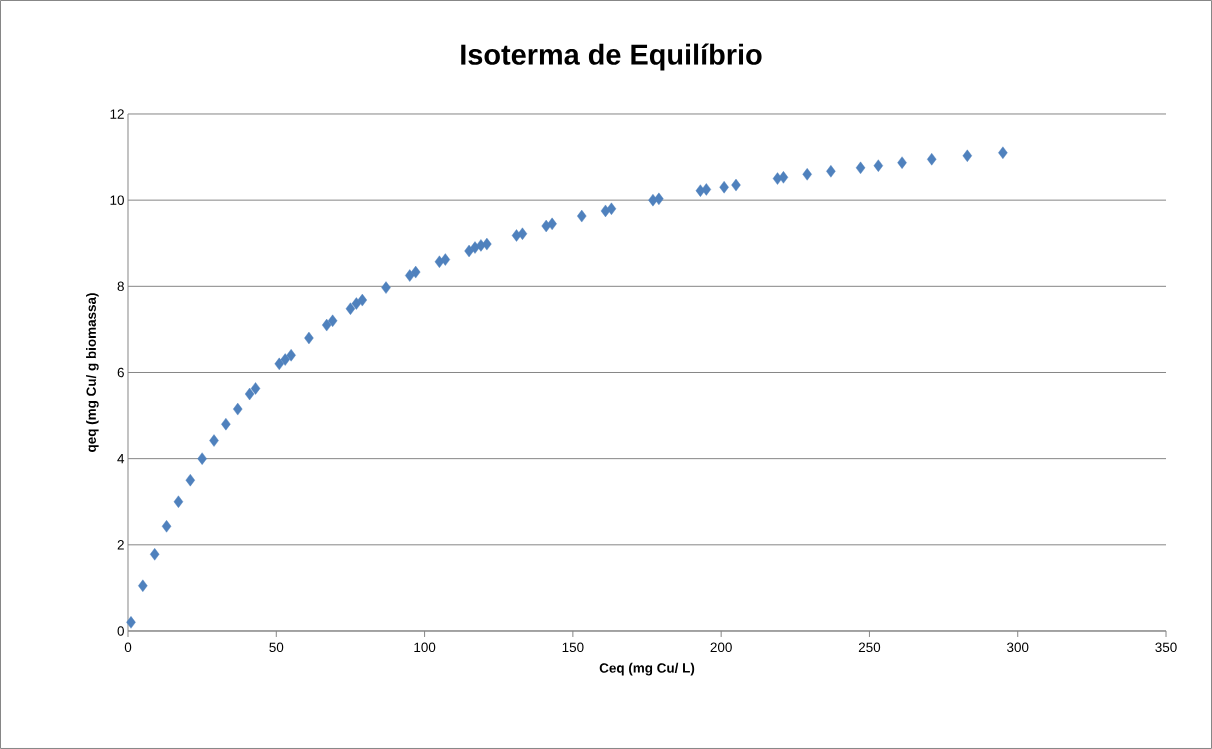  What do you see at coordinates (425, 647) in the screenshot?
I see `x-tick-label: 100` at bounding box center [425, 647].